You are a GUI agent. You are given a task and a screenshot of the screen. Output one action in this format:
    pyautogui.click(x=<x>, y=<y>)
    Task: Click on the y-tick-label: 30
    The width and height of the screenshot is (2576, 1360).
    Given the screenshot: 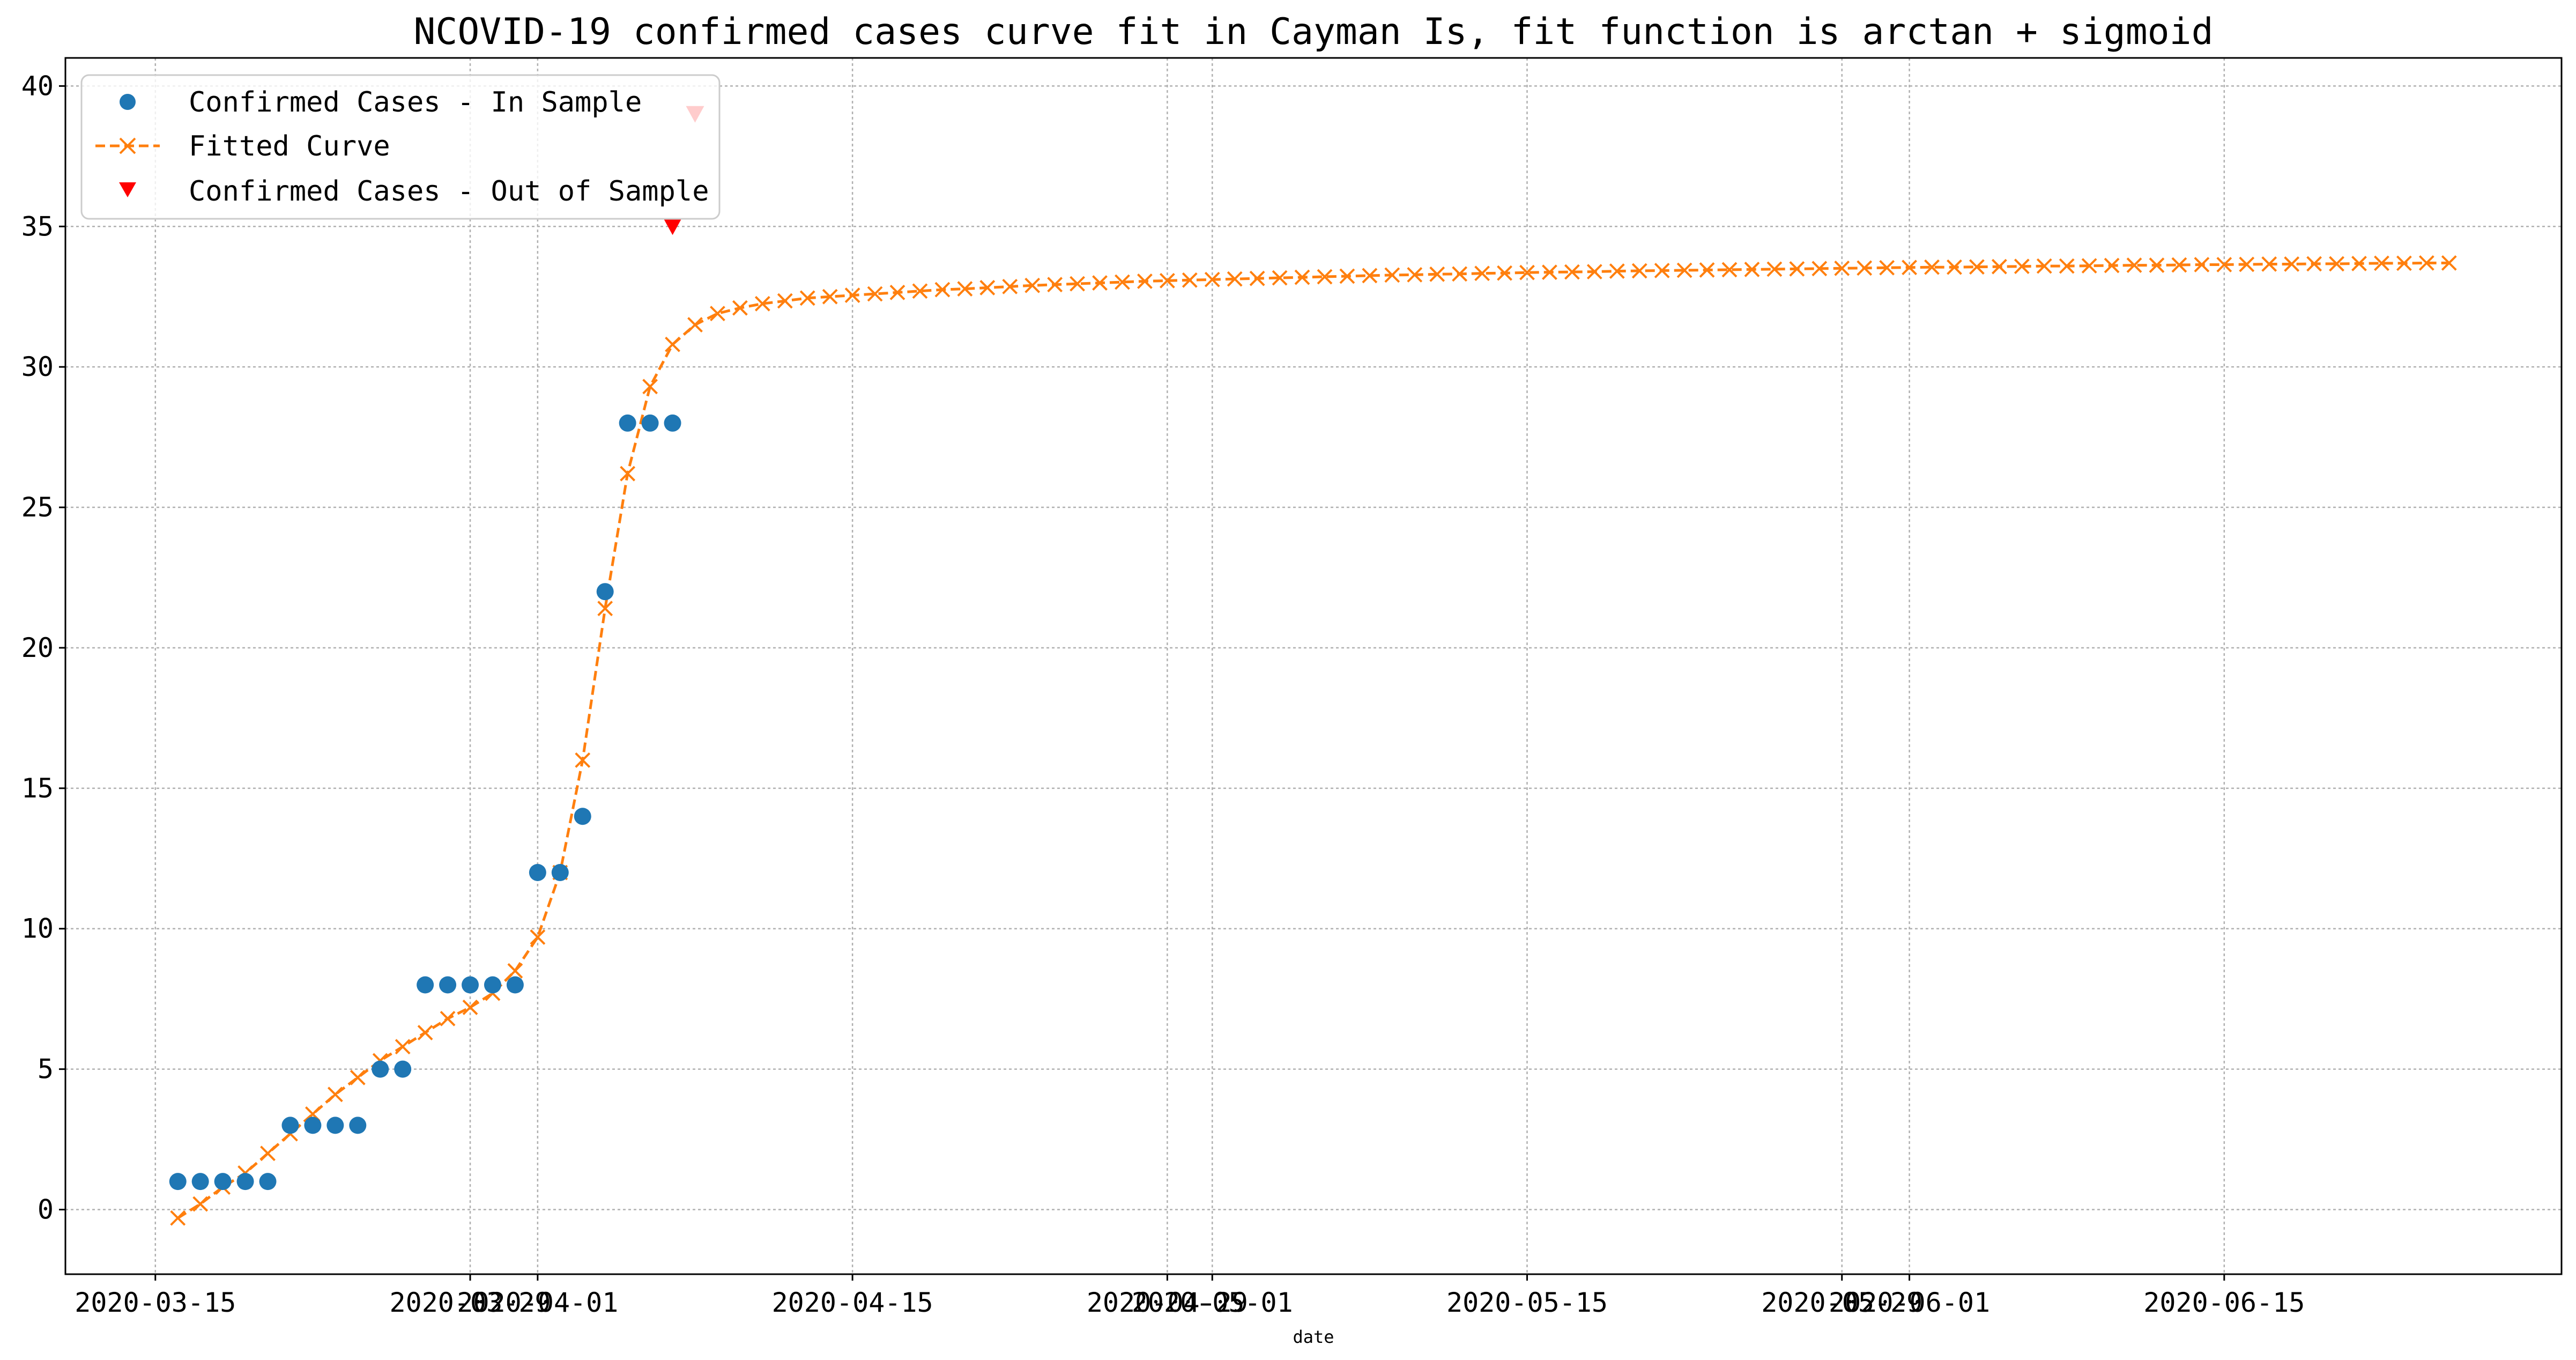 What is the action you would take?
    pyautogui.click(x=38, y=366)
    